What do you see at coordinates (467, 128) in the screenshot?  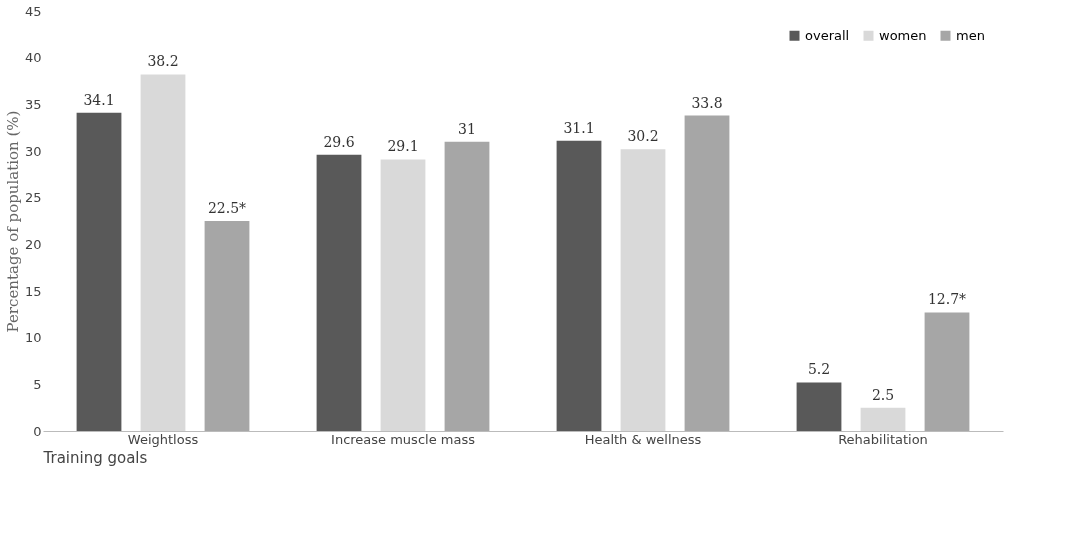 I see `data-label: 31` at bounding box center [467, 128].